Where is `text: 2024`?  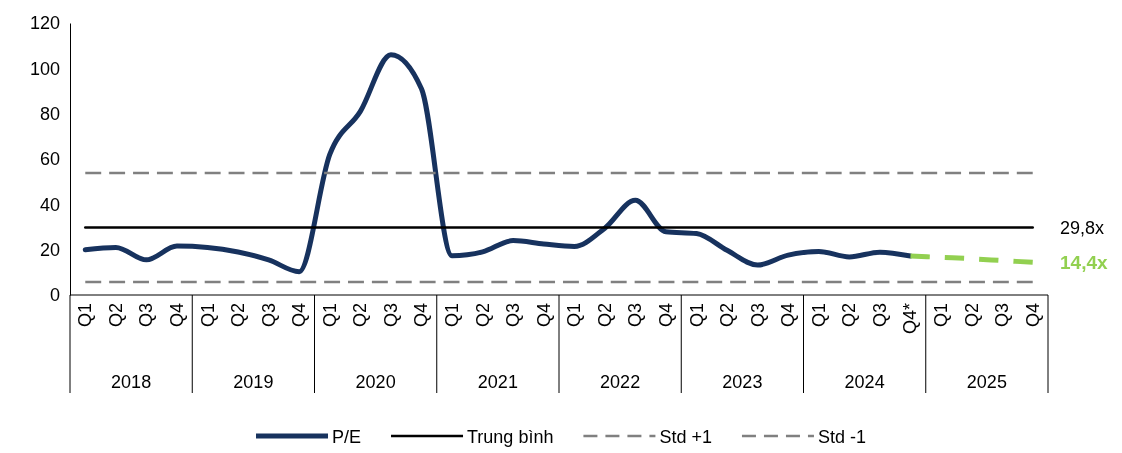 text: 2024 is located at coordinates (864, 382).